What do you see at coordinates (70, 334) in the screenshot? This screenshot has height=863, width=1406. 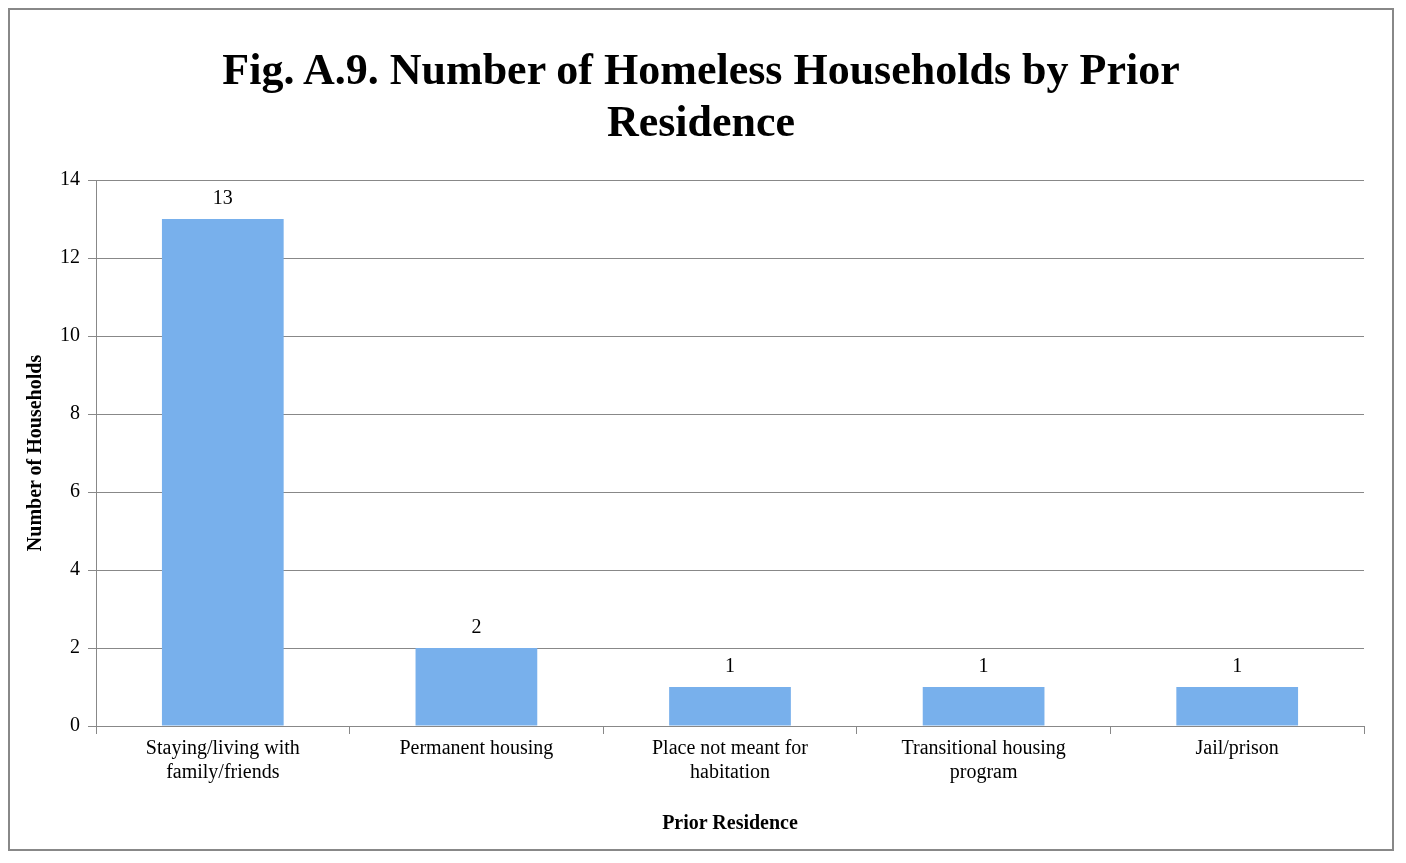 I see `y-tick-label: 10` at bounding box center [70, 334].